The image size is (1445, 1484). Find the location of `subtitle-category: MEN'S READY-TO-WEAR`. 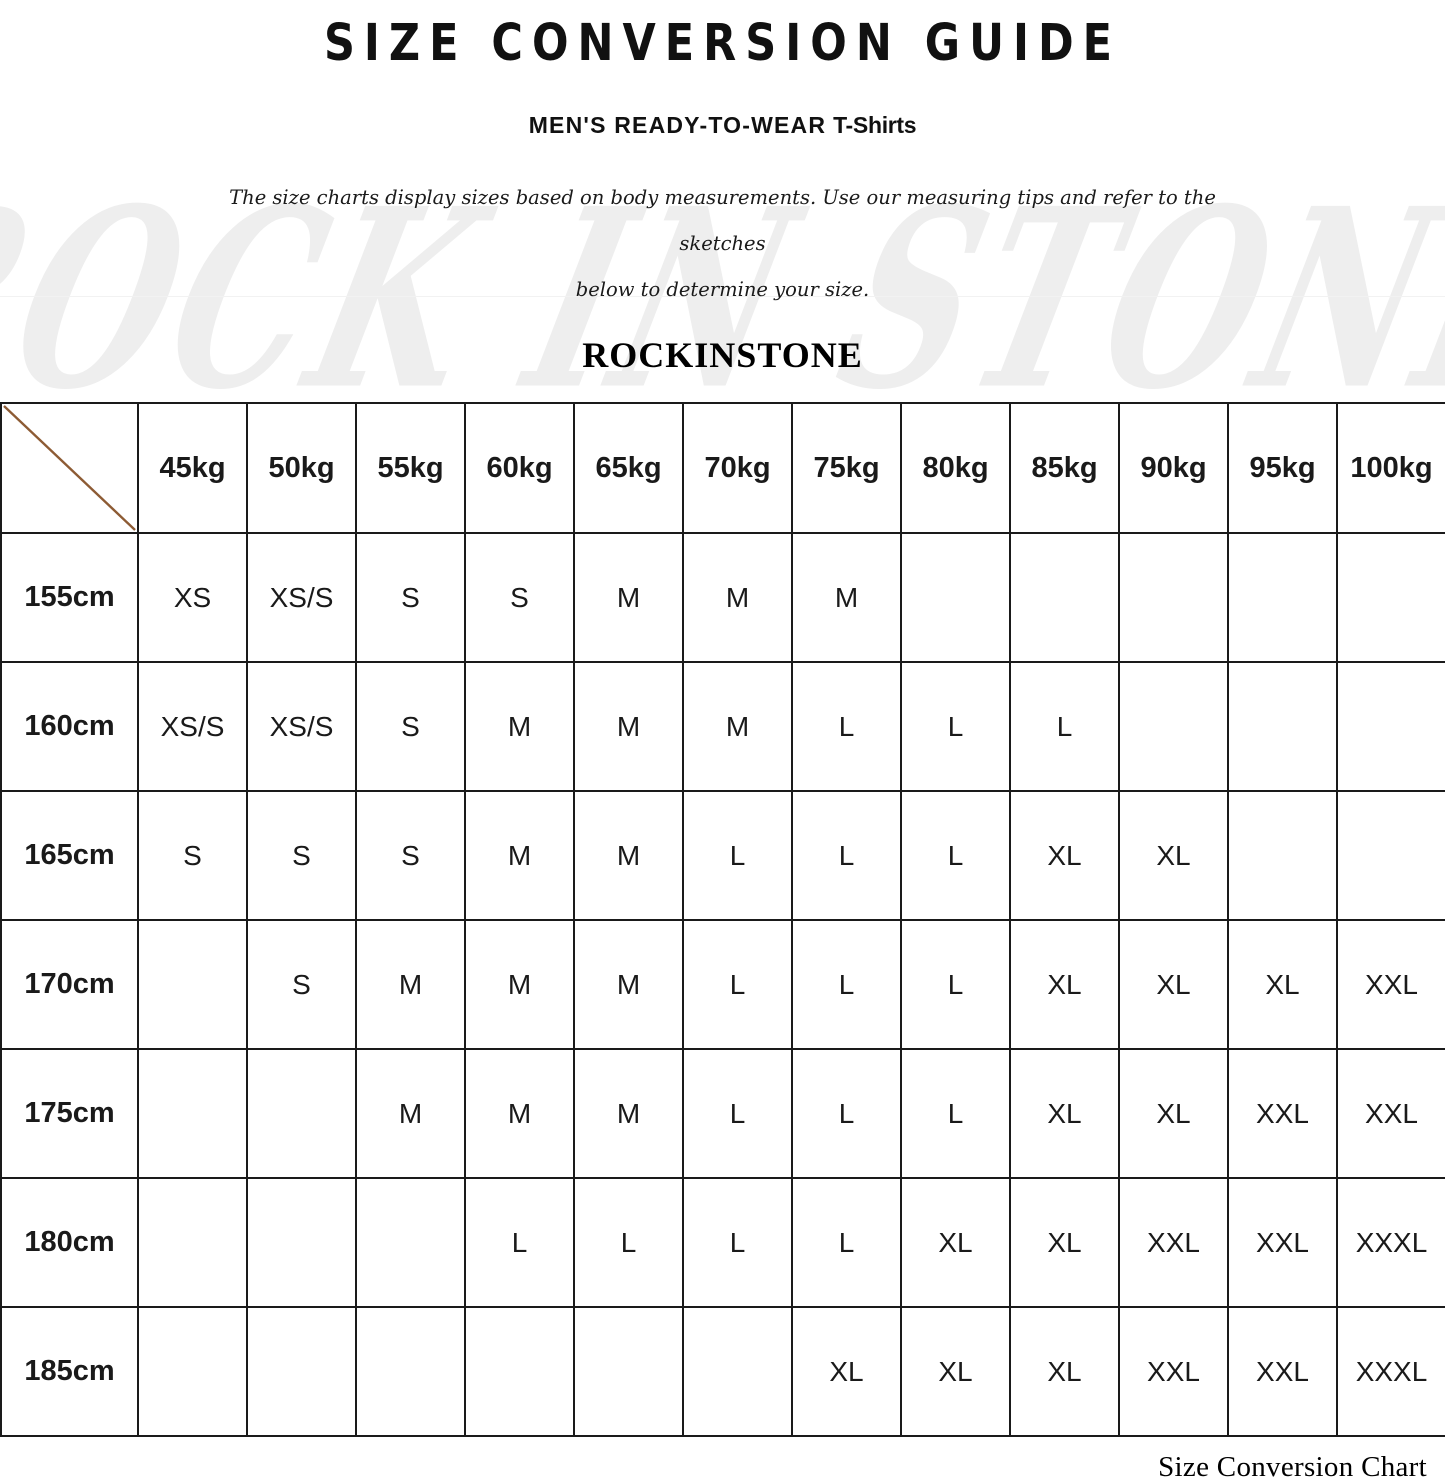

subtitle-category: MEN'S READY-TO-WEAR is located at coordinates (677, 125).